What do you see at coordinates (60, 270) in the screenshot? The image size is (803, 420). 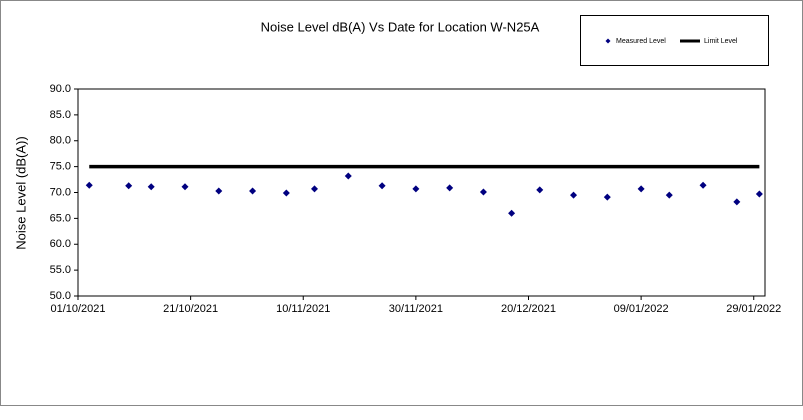 I see `y-tick-label: 55.0` at bounding box center [60, 270].